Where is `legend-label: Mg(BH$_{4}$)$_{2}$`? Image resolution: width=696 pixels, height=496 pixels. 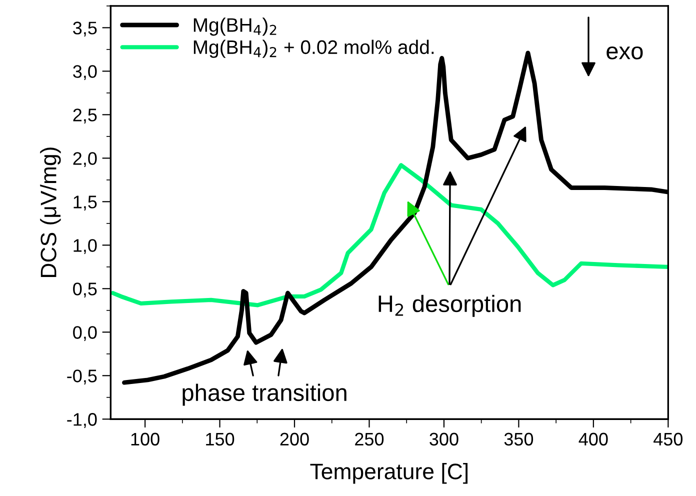
legend-label: Mg(BH$_{4}$)$_{2}$ is located at coordinates (235, 27).